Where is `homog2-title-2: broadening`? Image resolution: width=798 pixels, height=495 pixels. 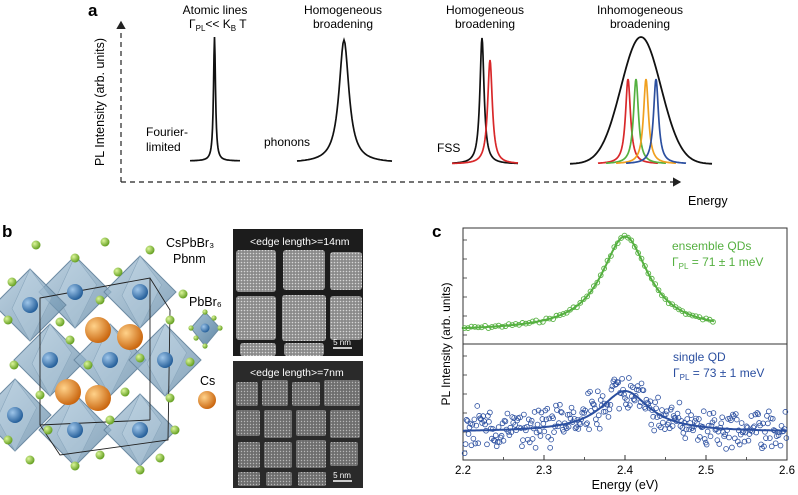
homog2-title-2: broadening is located at coordinates (485, 24).